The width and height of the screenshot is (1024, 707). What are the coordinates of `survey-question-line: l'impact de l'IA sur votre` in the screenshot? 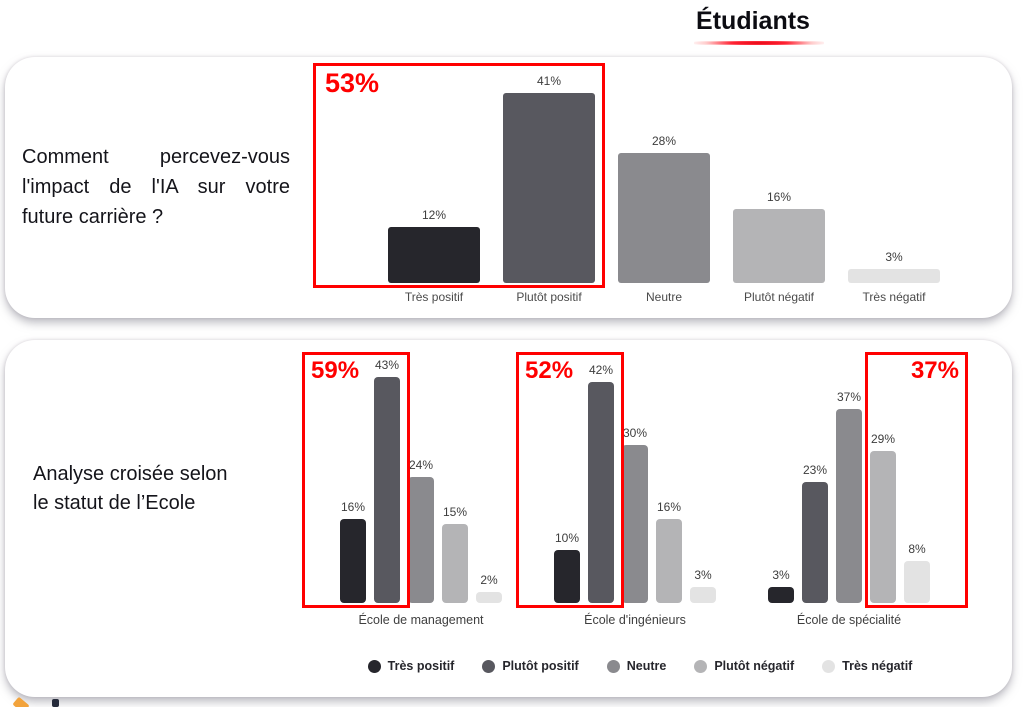 It's located at (156, 187).